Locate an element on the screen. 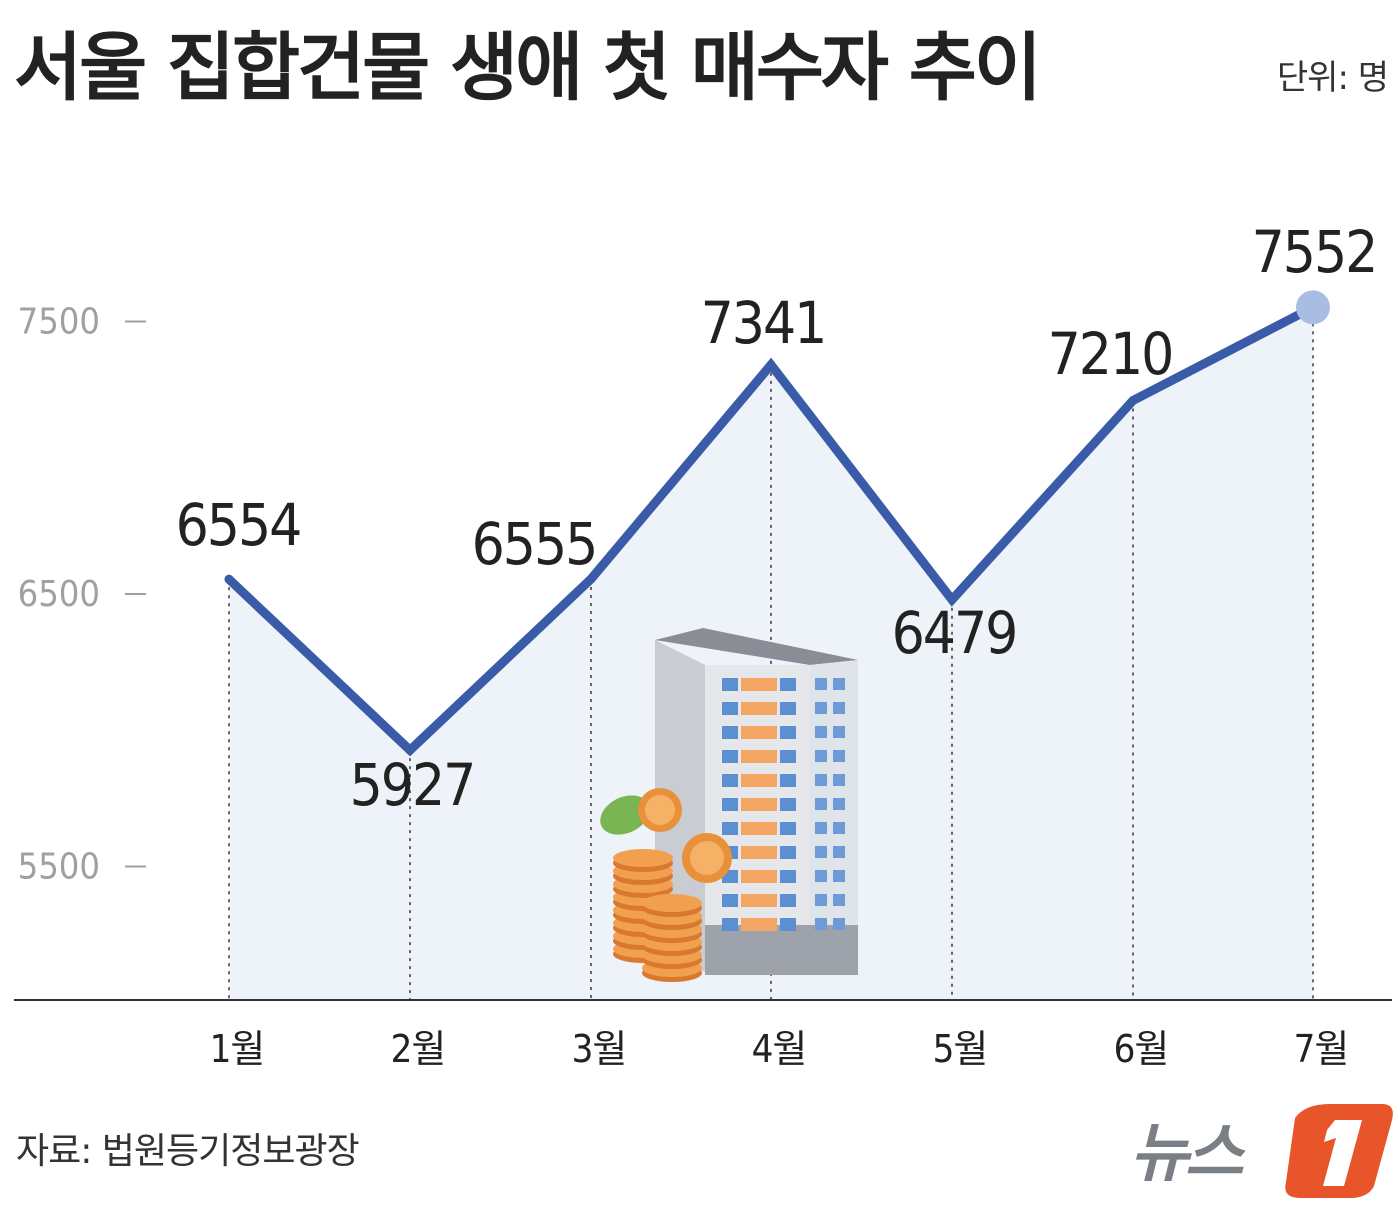 The height and width of the screenshot is (1216, 1400). data-label: 5927 is located at coordinates (412, 785).